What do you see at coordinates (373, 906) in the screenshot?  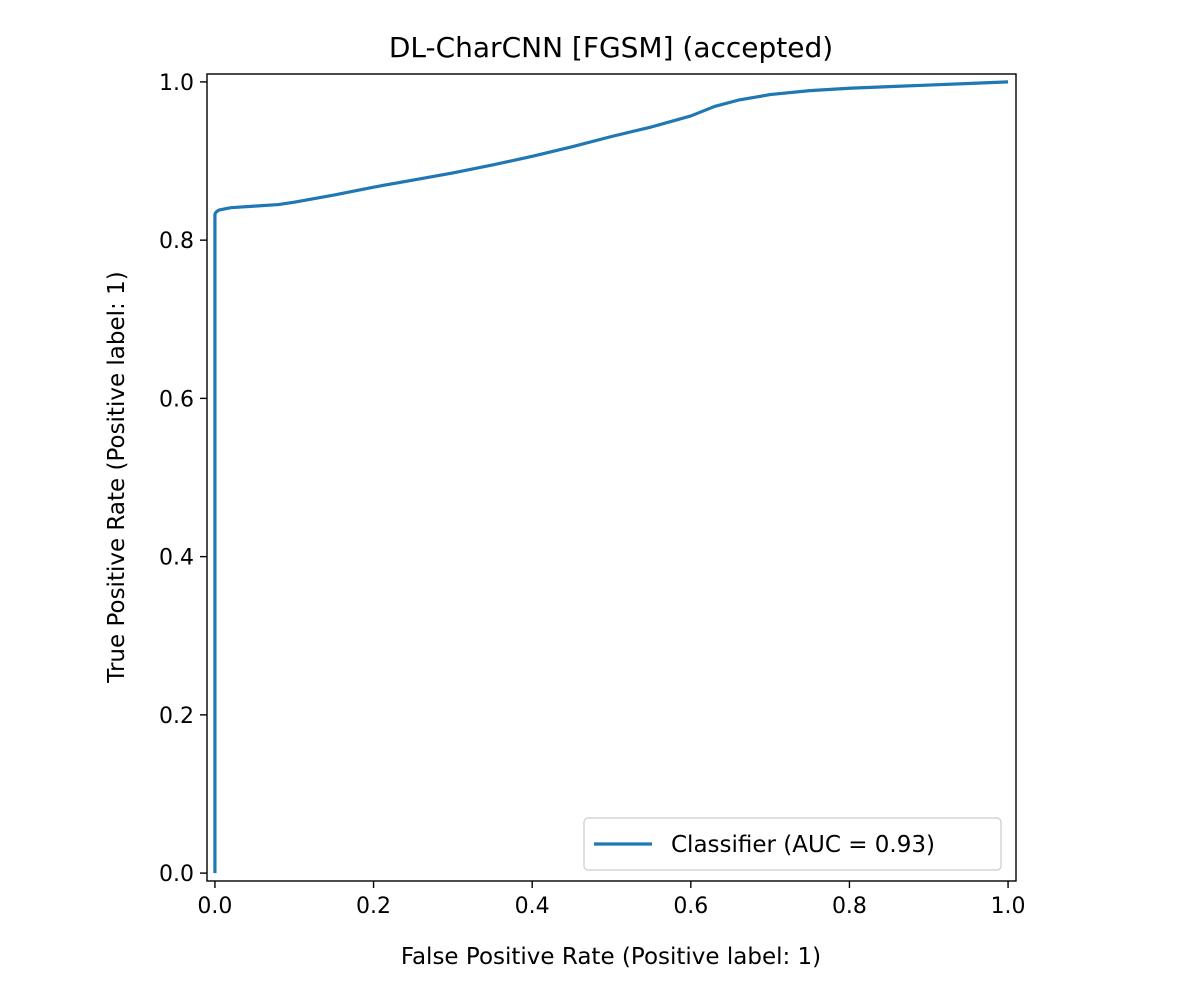 I see `x-tick-label: 0.2` at bounding box center [373, 906].